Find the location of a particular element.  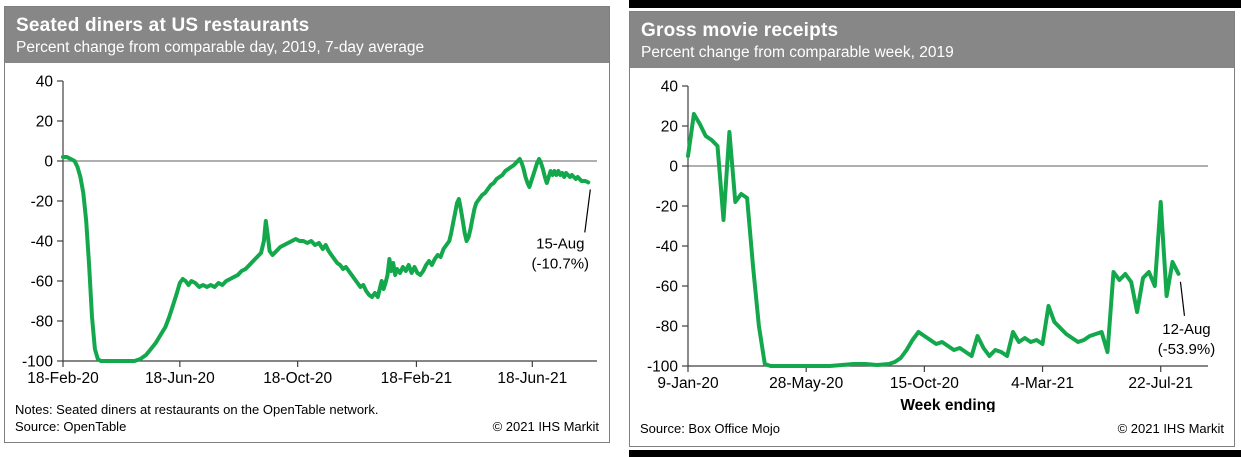

annotation-label: (-10.7%) is located at coordinates (561, 263).